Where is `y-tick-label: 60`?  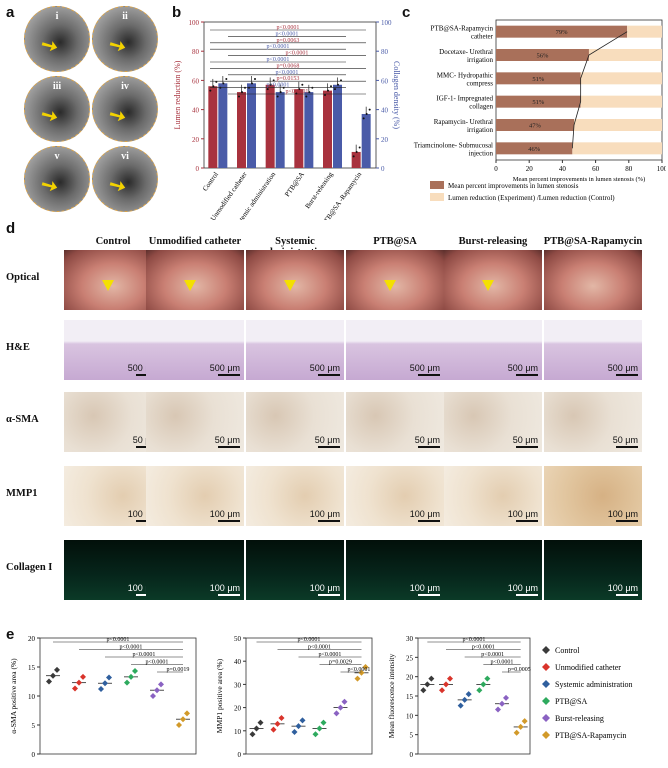
y-tick-label: 60 is located at coordinates (196, 81).